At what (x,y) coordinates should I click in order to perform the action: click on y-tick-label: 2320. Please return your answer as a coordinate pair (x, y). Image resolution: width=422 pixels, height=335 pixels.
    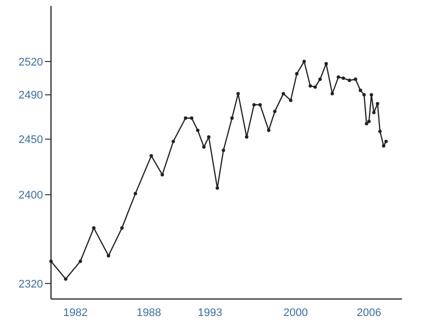
    Looking at the image, I should click on (30, 284).